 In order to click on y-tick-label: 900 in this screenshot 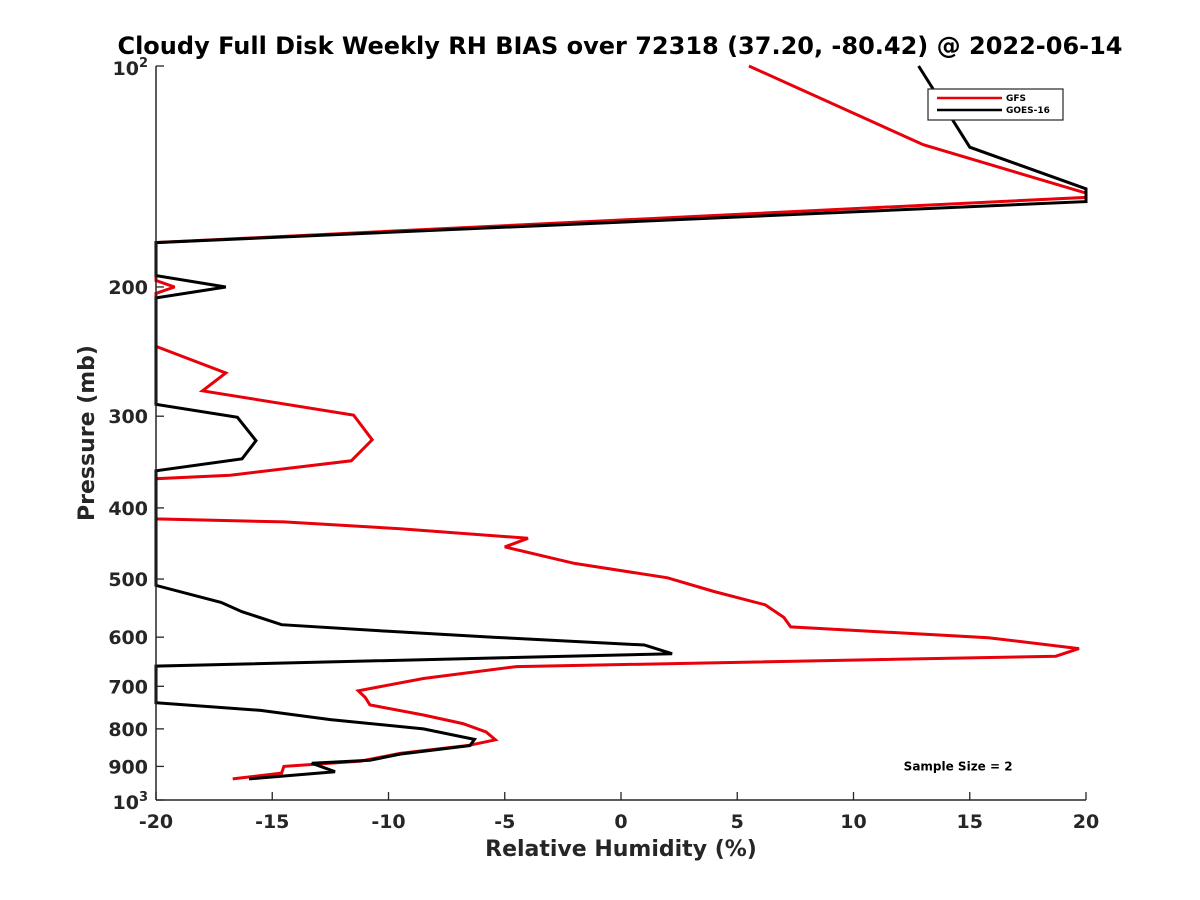, I will do `click(128, 767)`.